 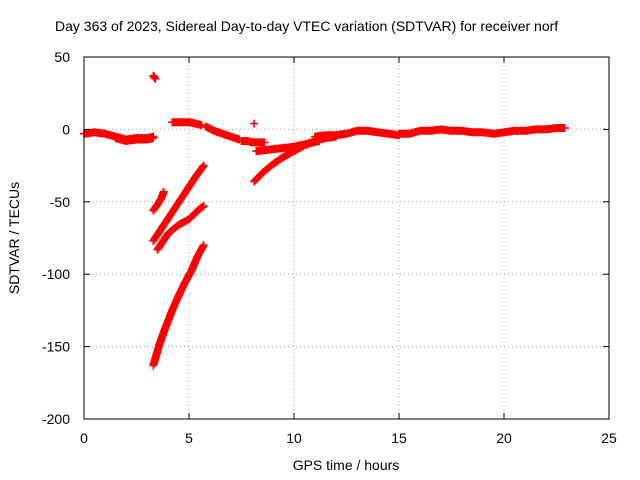 What do you see at coordinates (346, 465) in the screenshot?
I see `x-axis-label: GPS time / hours` at bounding box center [346, 465].